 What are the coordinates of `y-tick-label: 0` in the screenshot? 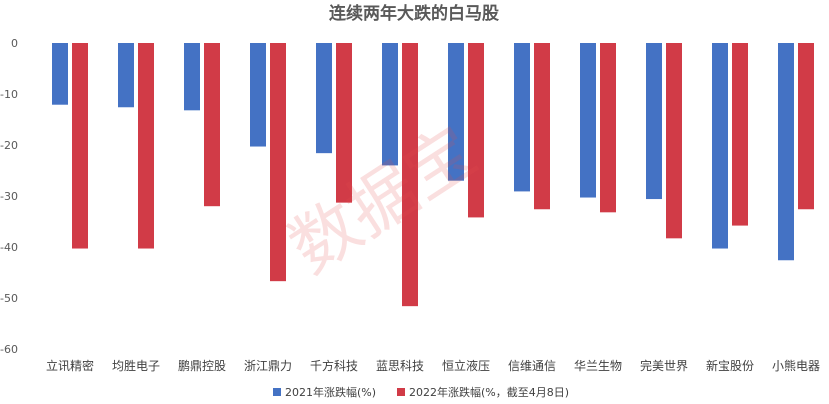 It's located at (14, 43).